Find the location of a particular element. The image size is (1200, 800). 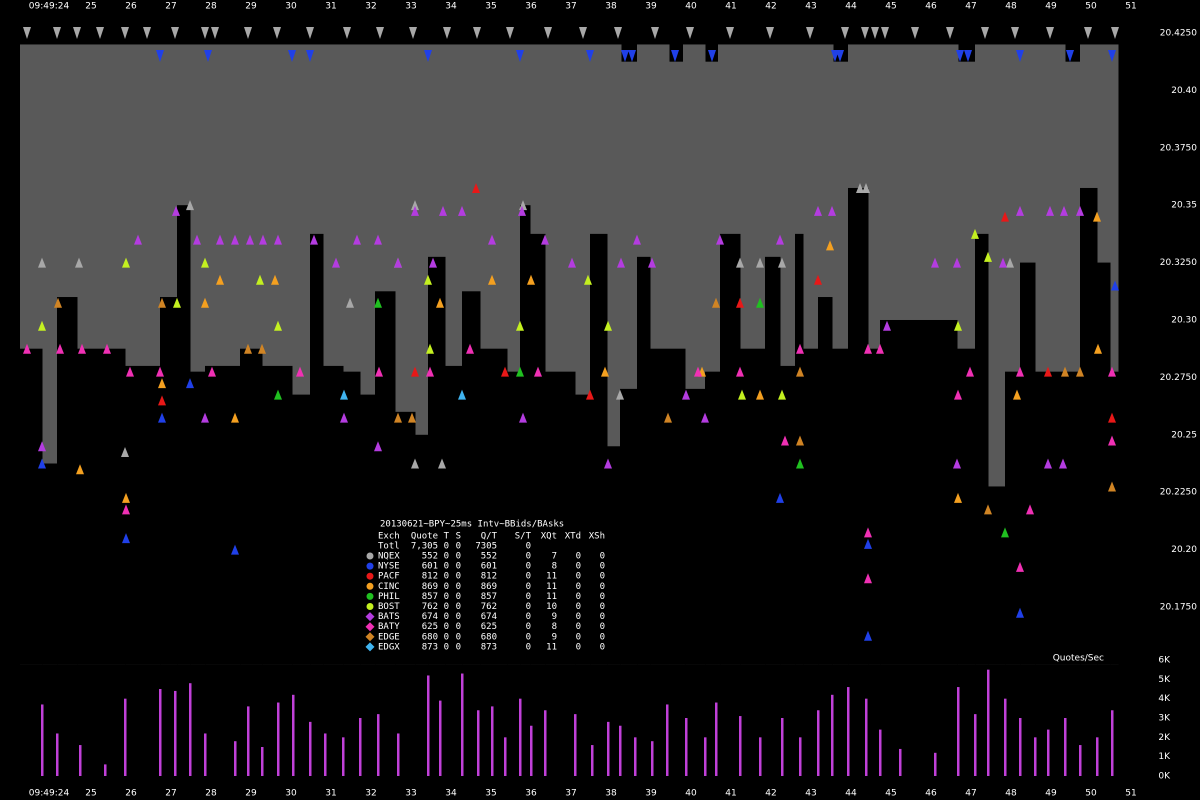

legend-cell: 762 is located at coordinates (430, 607).